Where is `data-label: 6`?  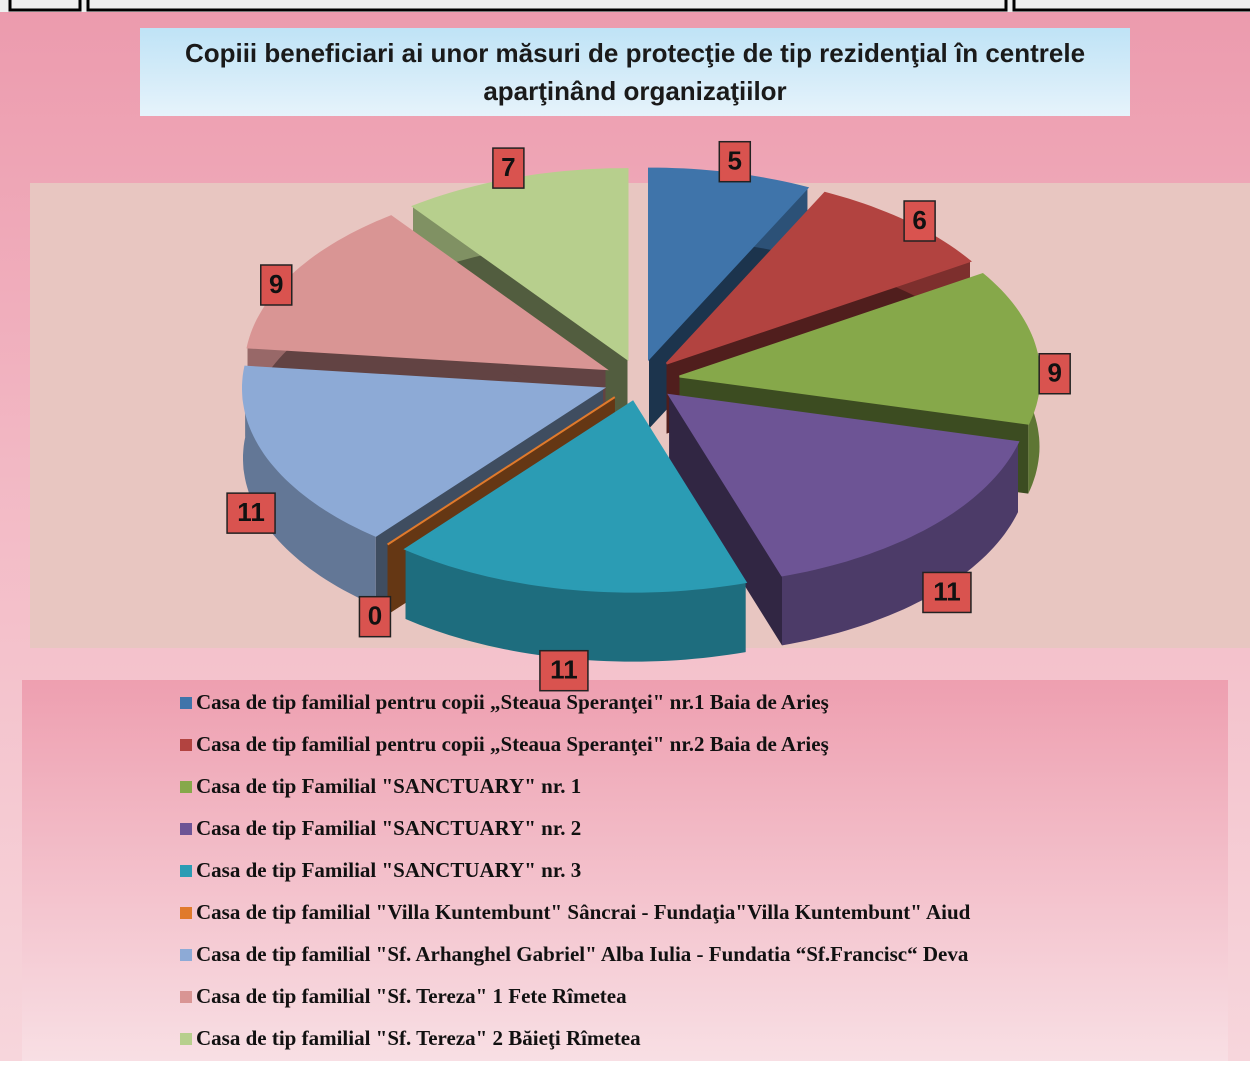
data-label: 6 is located at coordinates (919, 220).